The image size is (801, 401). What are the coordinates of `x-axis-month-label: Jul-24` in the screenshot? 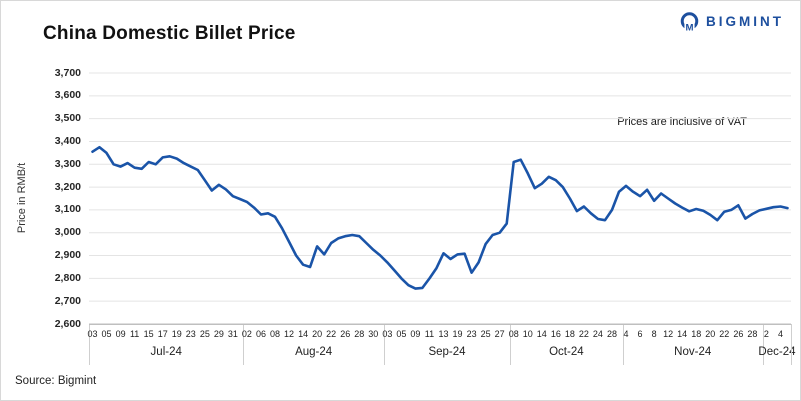 It's located at (166, 352).